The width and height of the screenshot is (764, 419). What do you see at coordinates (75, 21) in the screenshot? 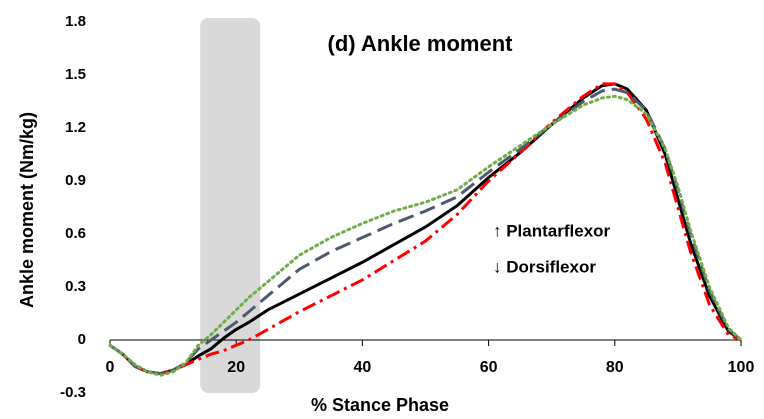
I see `y-tick-label: 1.8` at bounding box center [75, 21].